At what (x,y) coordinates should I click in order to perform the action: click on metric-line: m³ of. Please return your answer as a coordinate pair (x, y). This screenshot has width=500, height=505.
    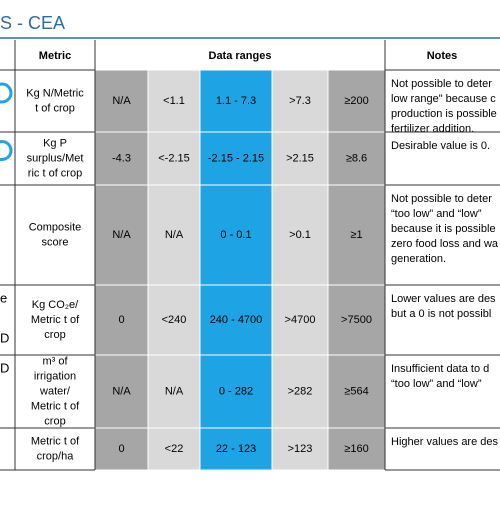
    Looking at the image, I should click on (55, 361).